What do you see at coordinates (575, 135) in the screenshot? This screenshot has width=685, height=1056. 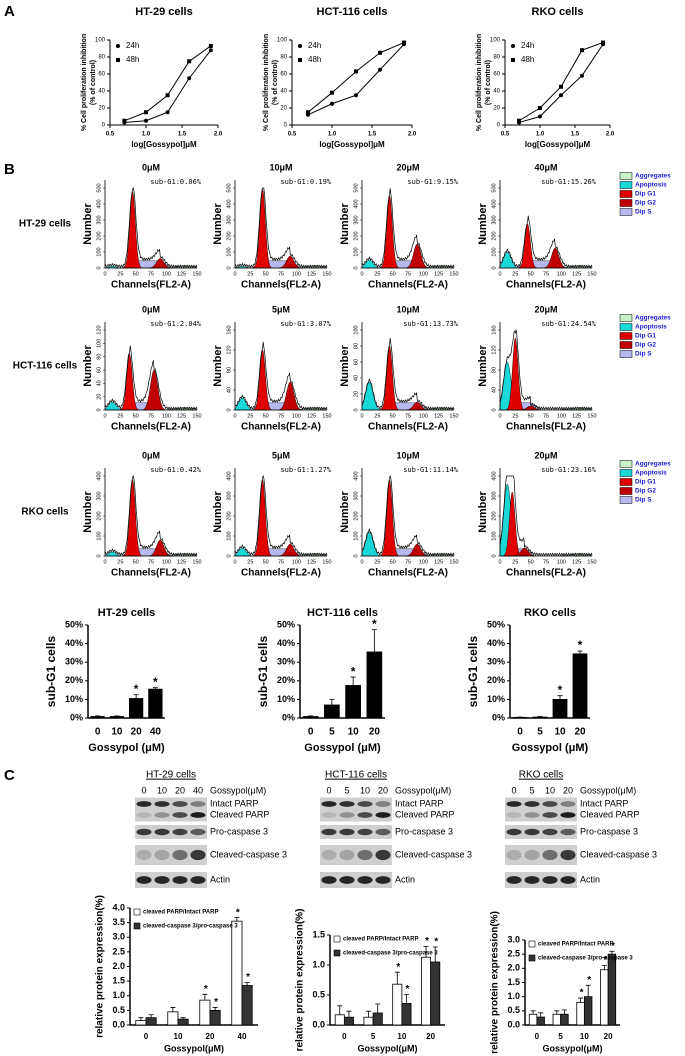 I see `x-tick-label: 1.5` at bounding box center [575, 135].